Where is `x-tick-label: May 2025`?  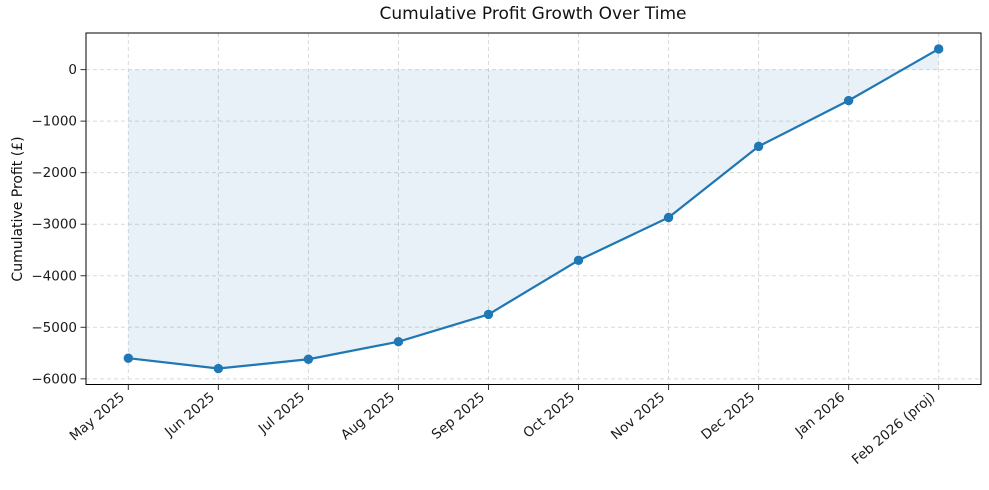
x-tick-label: May 2025 is located at coordinates (97, 416).